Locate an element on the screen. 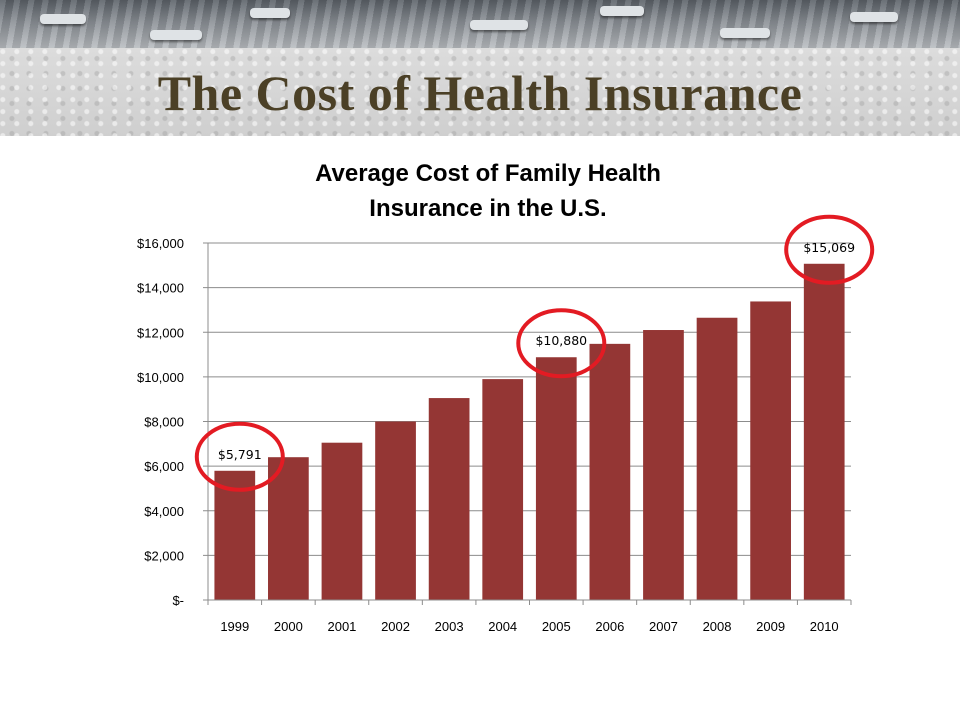 Image resolution: width=960 pixels, height=720 pixels. x-tick-label: 2003 is located at coordinates (449, 626).